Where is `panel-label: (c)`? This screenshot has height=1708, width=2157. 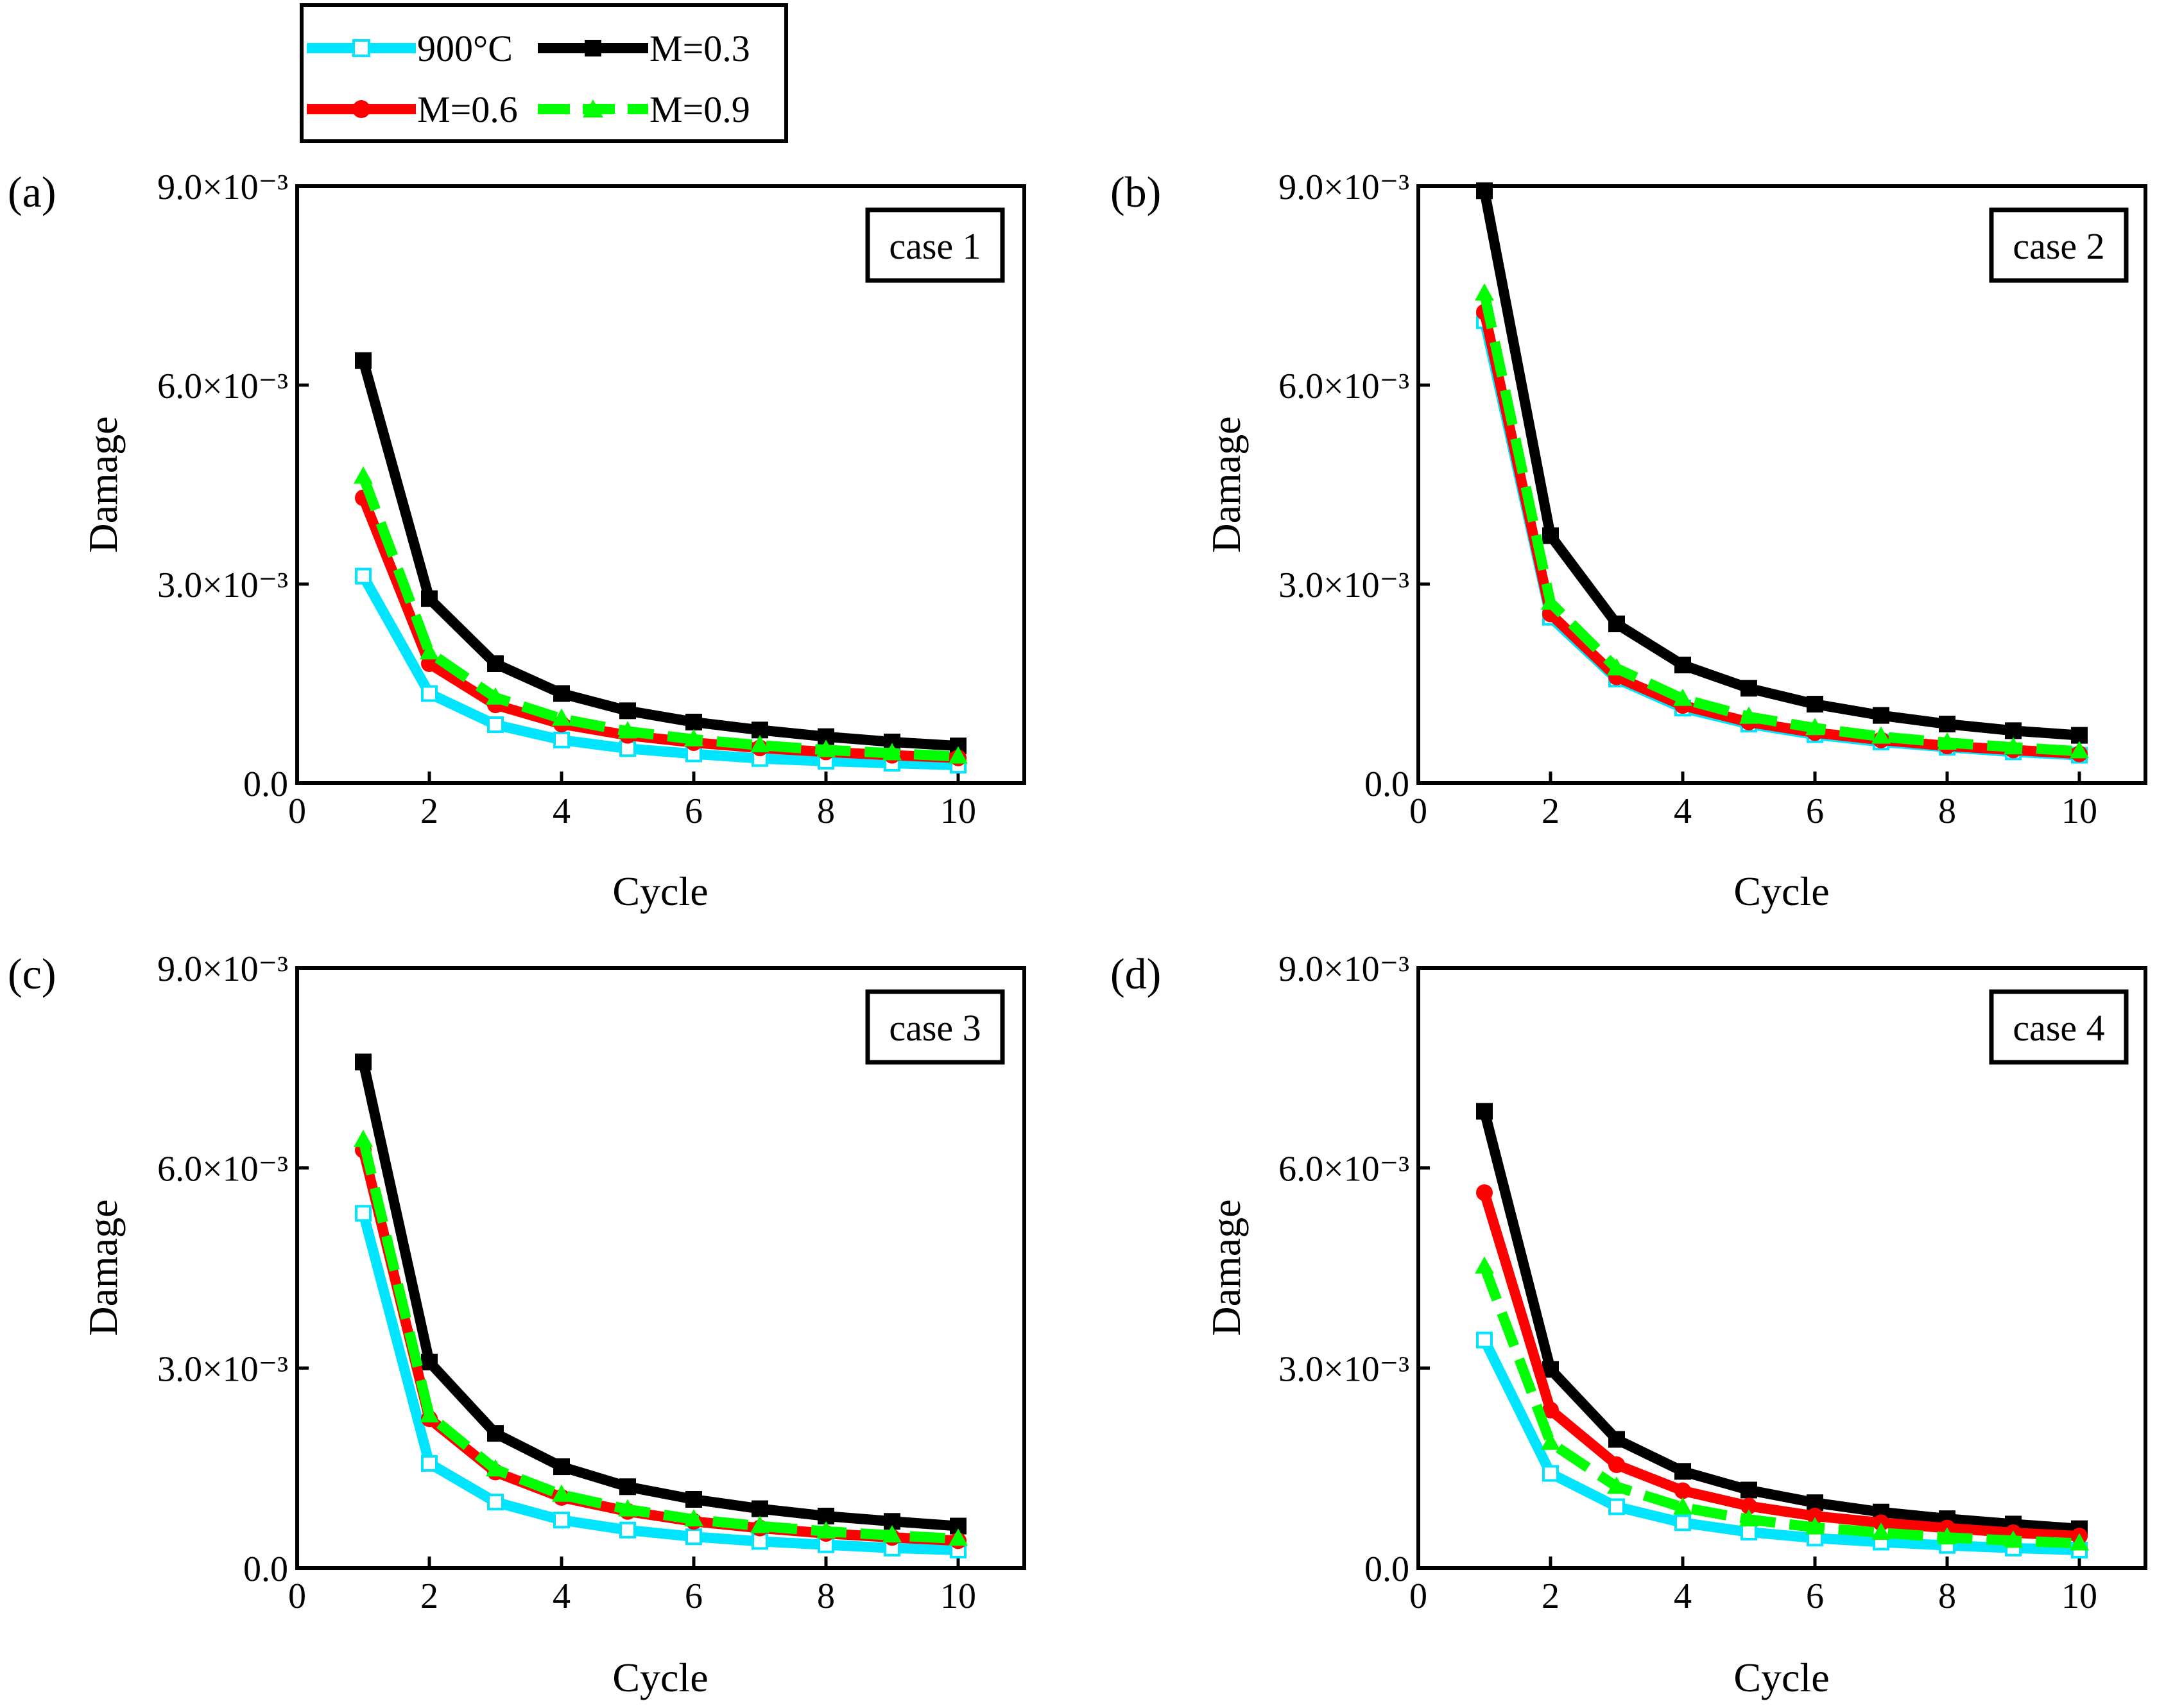 panel-label: (c) is located at coordinates (32, 973).